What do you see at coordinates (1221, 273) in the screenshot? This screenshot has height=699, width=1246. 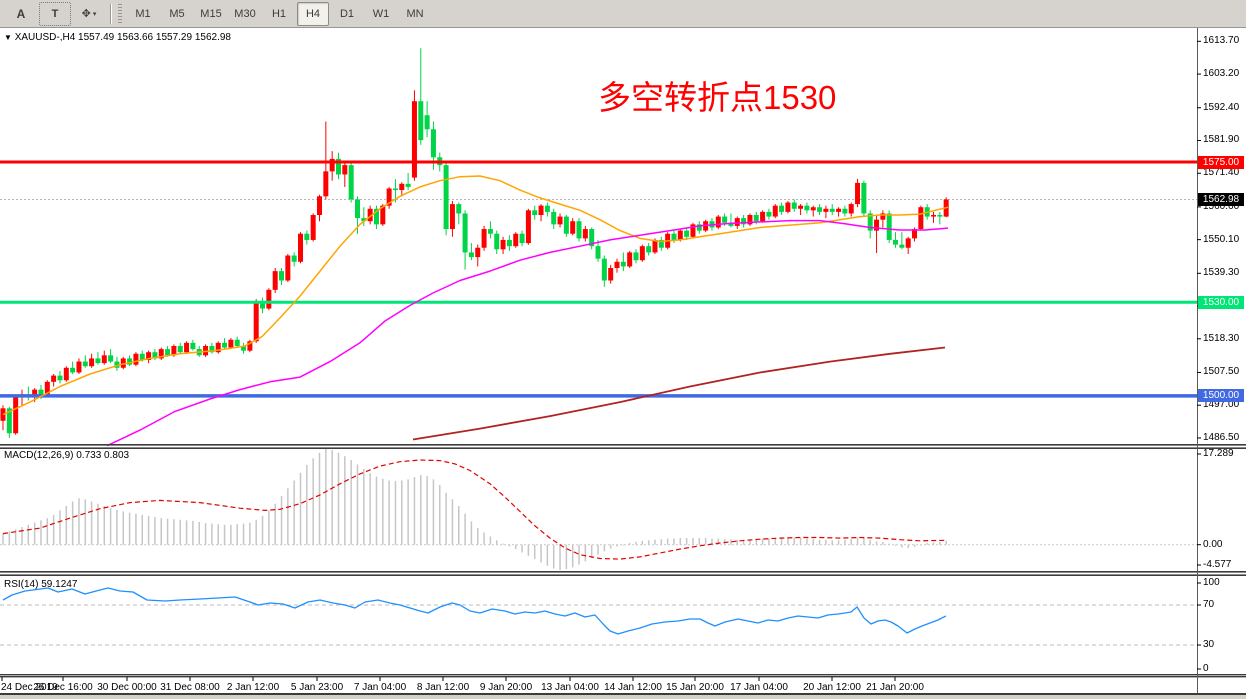 I see `price-axis-label: 1539.30` at bounding box center [1221, 273].